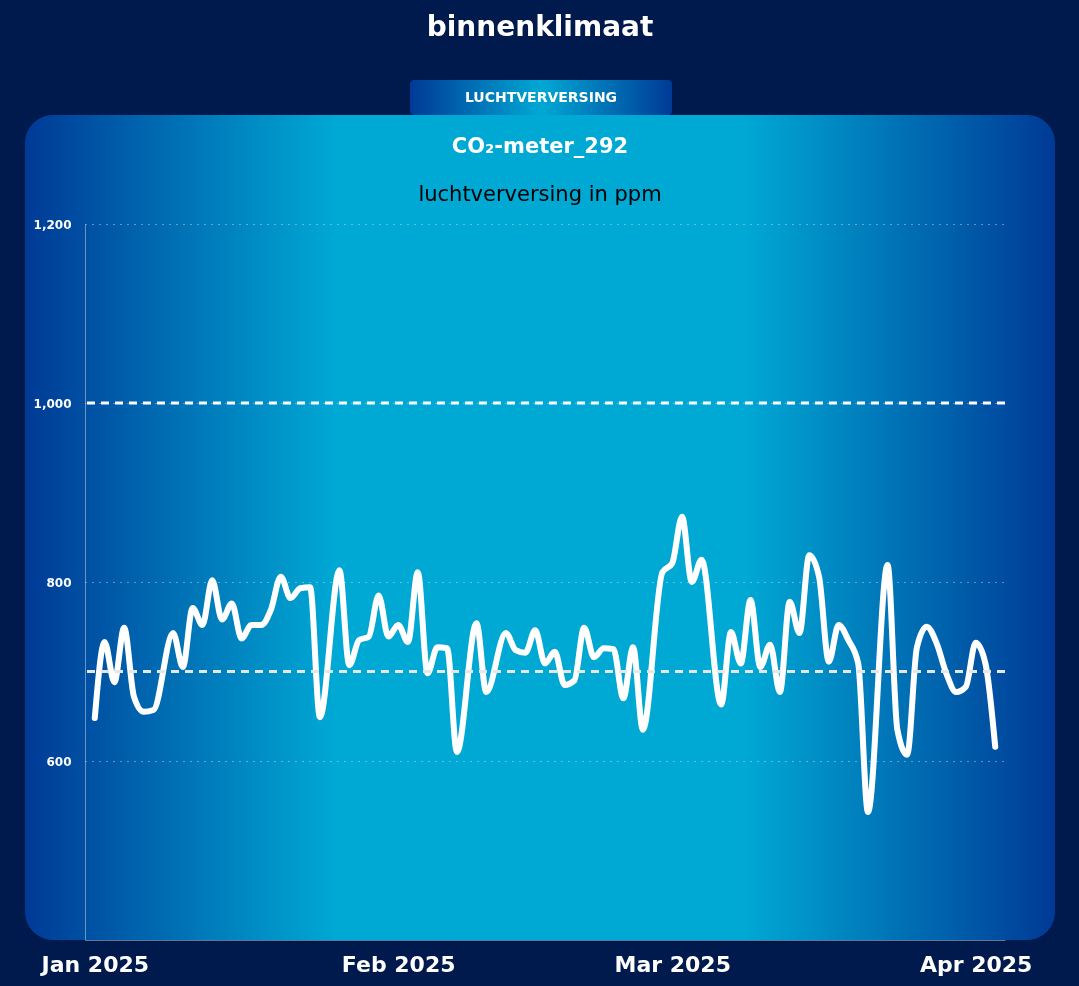  What do you see at coordinates (976, 964) in the screenshot?
I see `x-tick-label: Apr 2025` at bounding box center [976, 964].